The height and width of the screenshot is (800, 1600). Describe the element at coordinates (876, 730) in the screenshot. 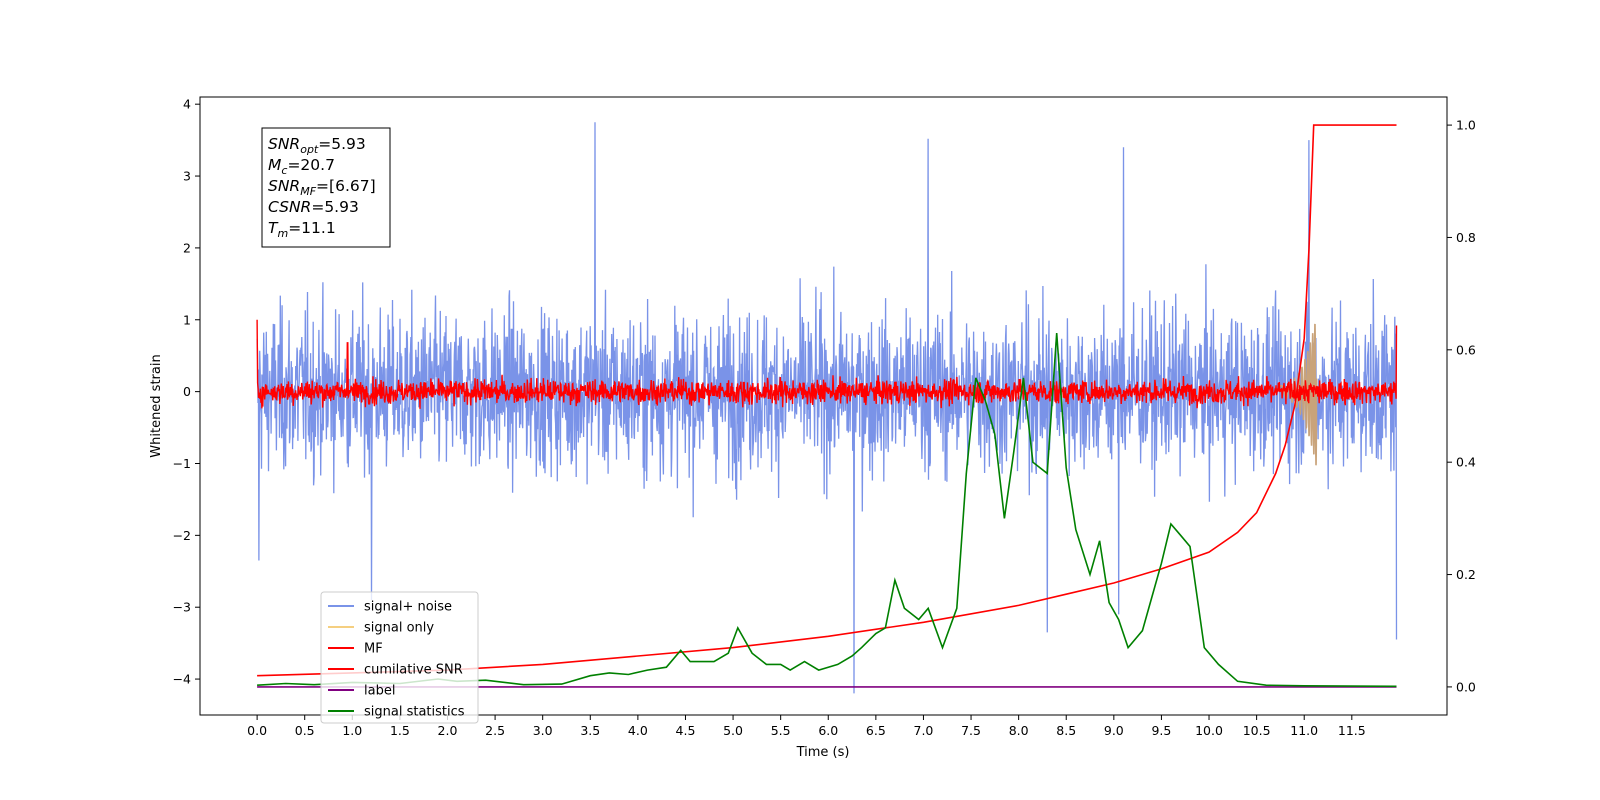

I see `x-tick-label: 6.5` at that location.